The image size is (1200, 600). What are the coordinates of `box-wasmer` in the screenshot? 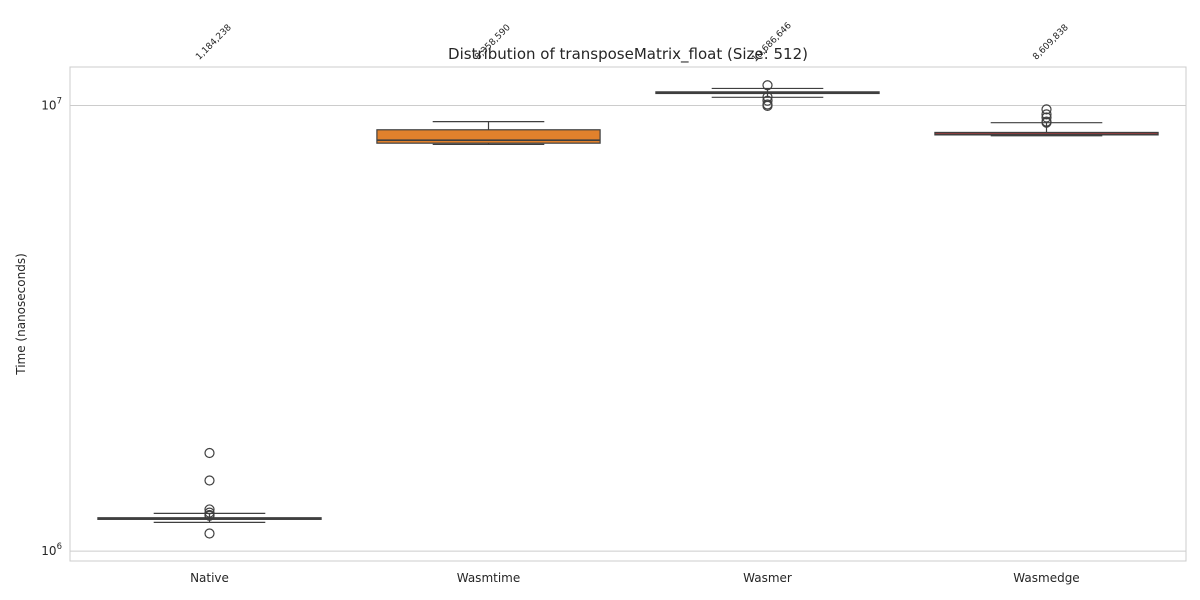 It's located at (767, 95).